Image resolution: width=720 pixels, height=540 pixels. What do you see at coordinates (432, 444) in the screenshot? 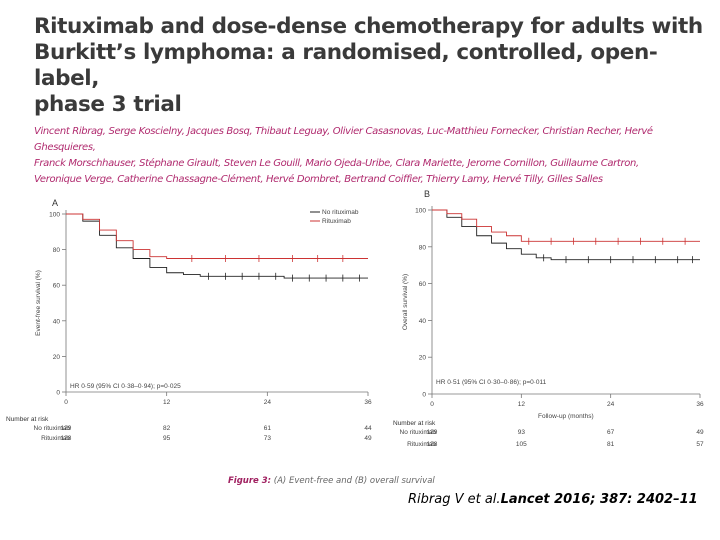
I see `risk-count-b: 128` at bounding box center [432, 444].